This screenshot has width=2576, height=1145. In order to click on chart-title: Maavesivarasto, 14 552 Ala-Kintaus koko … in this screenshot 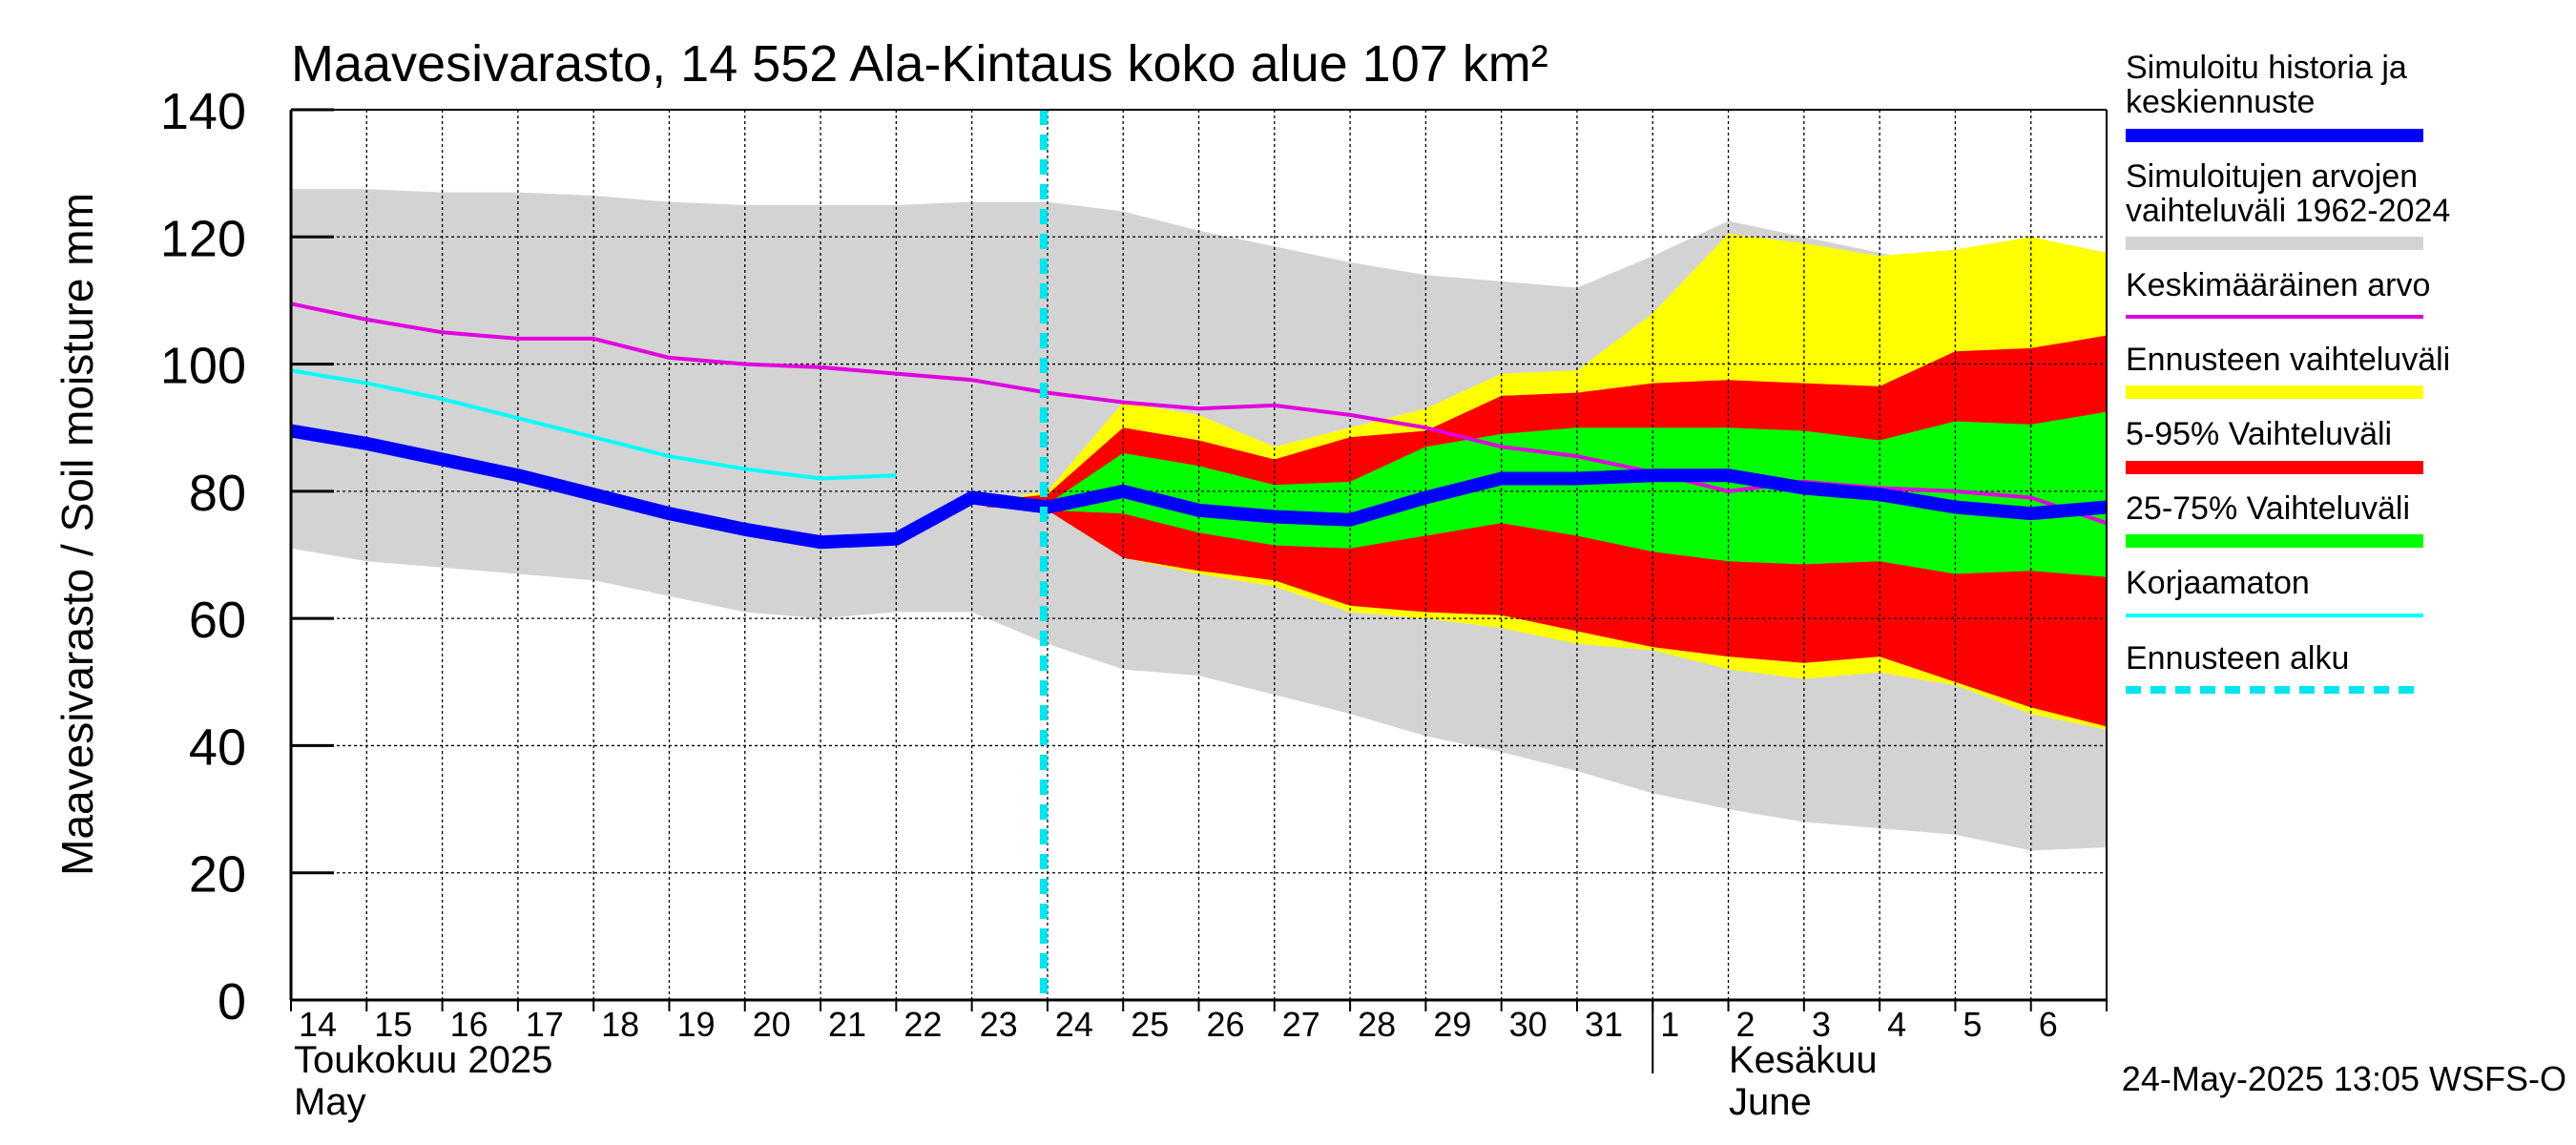, I will do `click(919, 64)`.